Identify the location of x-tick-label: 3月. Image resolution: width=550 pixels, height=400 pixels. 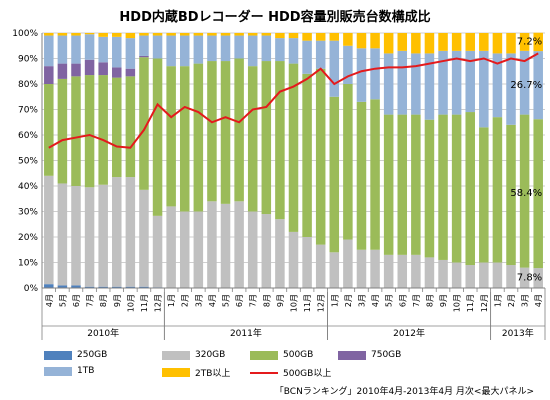
(525, 300).